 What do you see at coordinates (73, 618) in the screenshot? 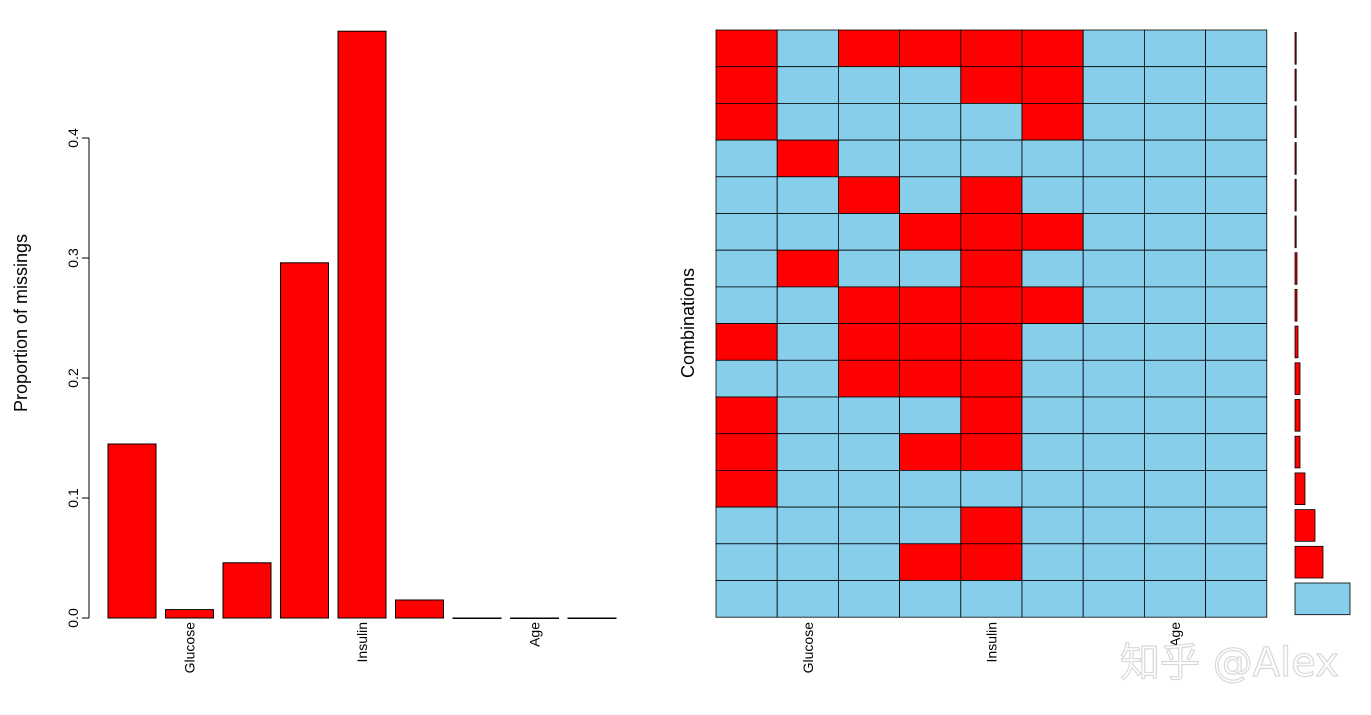
I see `y-tick-label: 0.0` at bounding box center [73, 618].